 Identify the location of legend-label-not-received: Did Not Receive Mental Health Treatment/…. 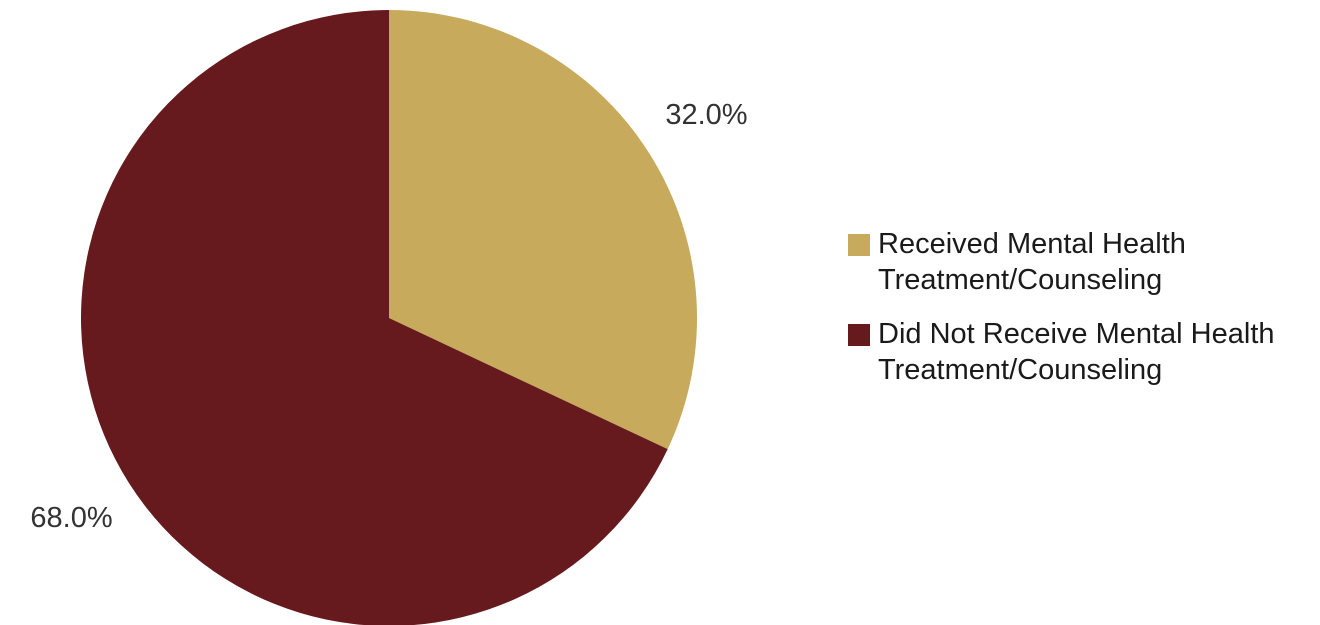
(1076, 352).